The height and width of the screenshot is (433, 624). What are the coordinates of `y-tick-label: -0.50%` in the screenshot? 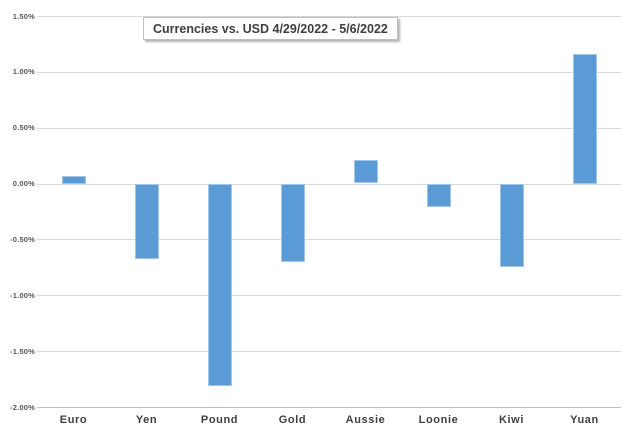 It's located at (22, 239).